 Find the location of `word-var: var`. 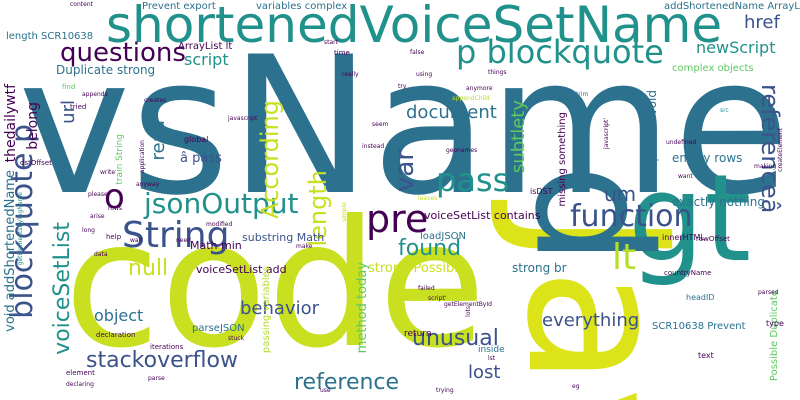

word-var: var is located at coordinates (405, 171).